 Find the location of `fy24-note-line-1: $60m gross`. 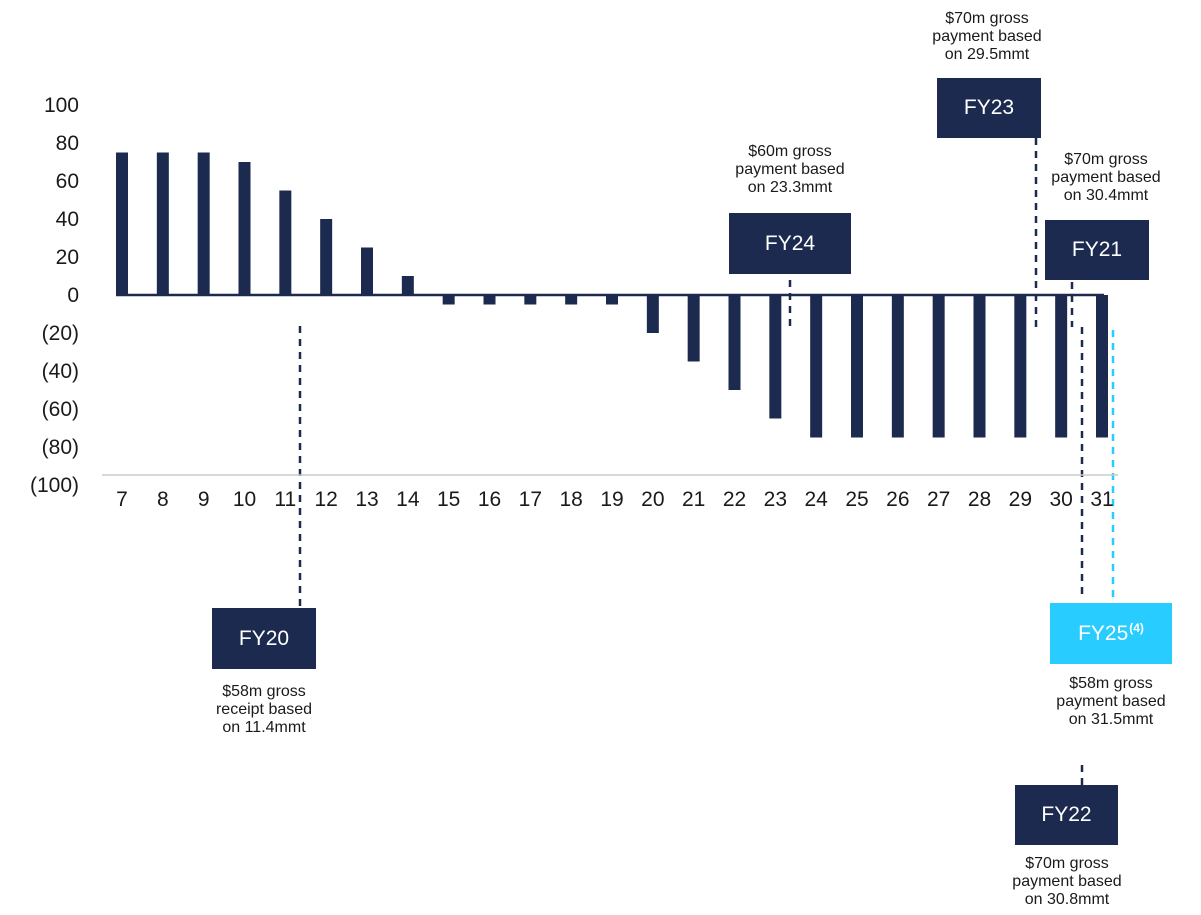

fy24-note-line-1: $60m gross is located at coordinates (790, 151).